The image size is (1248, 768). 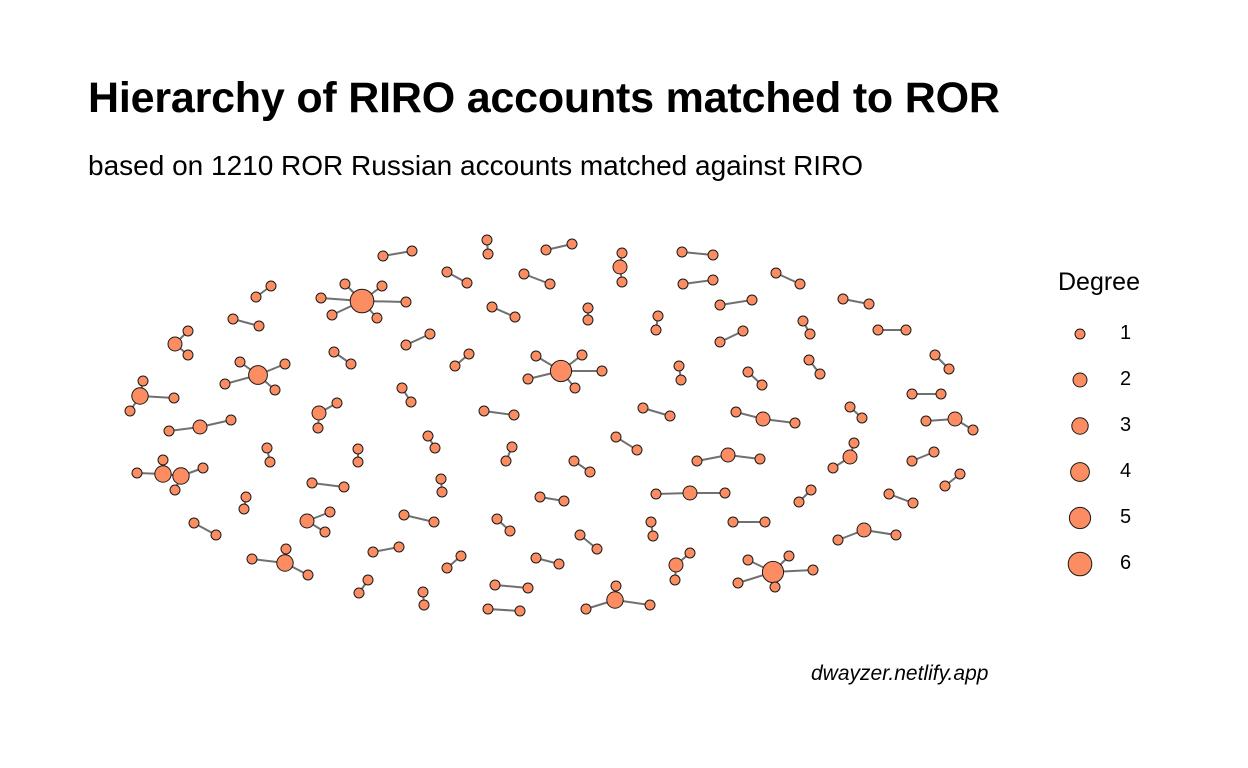 What do you see at coordinates (1110, 564) in the screenshot?
I see `legend-item-6: 6` at bounding box center [1110, 564].